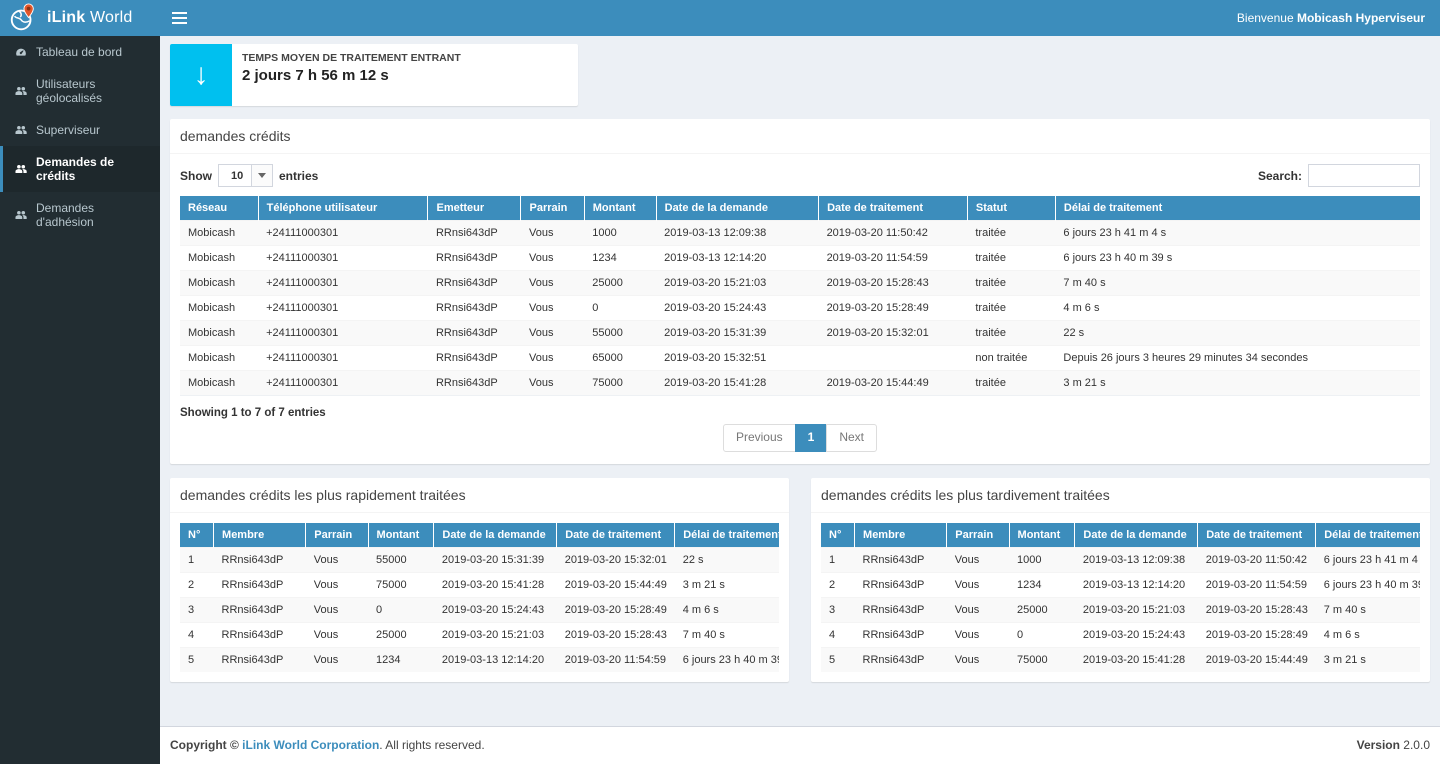 The height and width of the screenshot is (764, 1440). What do you see at coordinates (80, 169) in the screenshot?
I see `sidebar-item-demandes-de-credits: Demandes de crédits` at bounding box center [80, 169].